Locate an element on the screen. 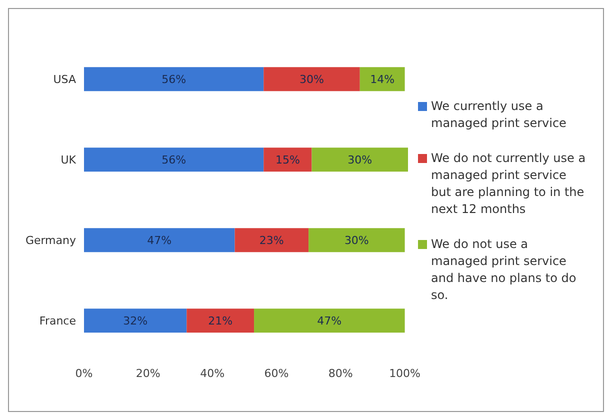  data-label: 15% is located at coordinates (287, 160).